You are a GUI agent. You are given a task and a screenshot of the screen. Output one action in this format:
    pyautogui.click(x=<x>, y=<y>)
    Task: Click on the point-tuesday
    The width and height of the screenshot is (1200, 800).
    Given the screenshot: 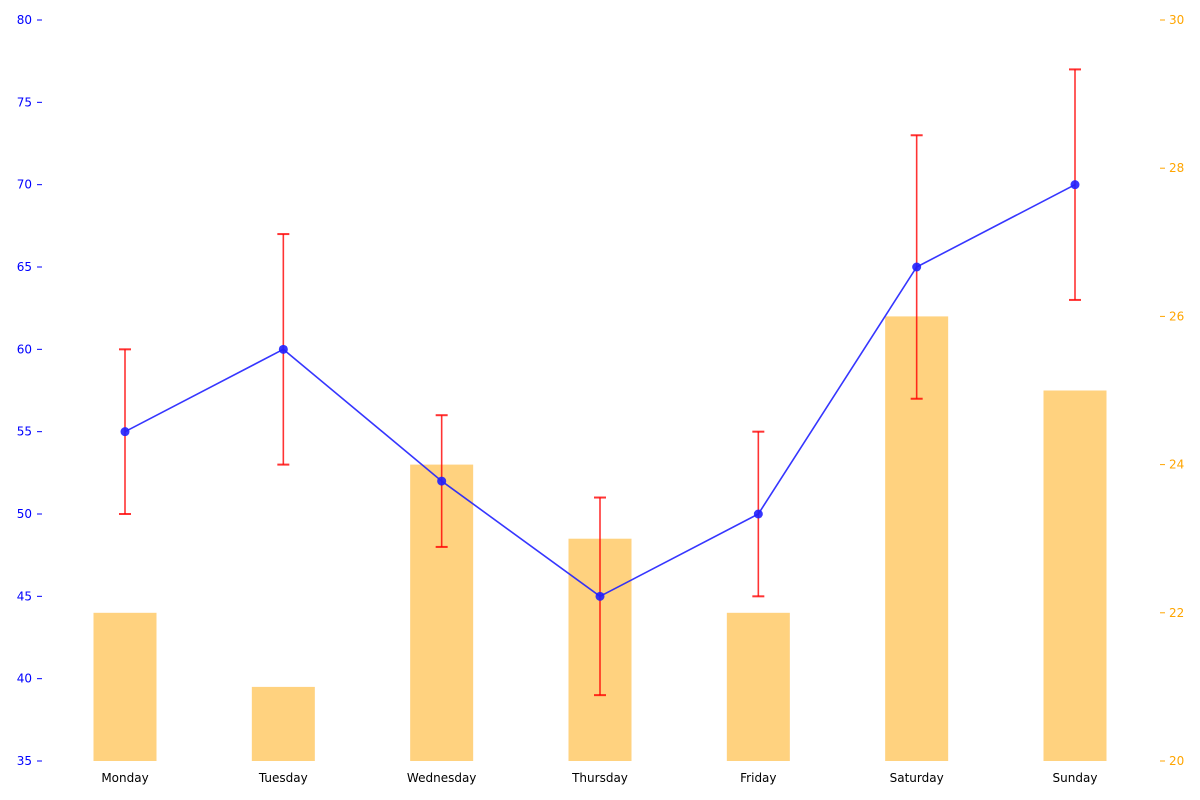 What is the action you would take?
    pyautogui.click(x=283, y=349)
    